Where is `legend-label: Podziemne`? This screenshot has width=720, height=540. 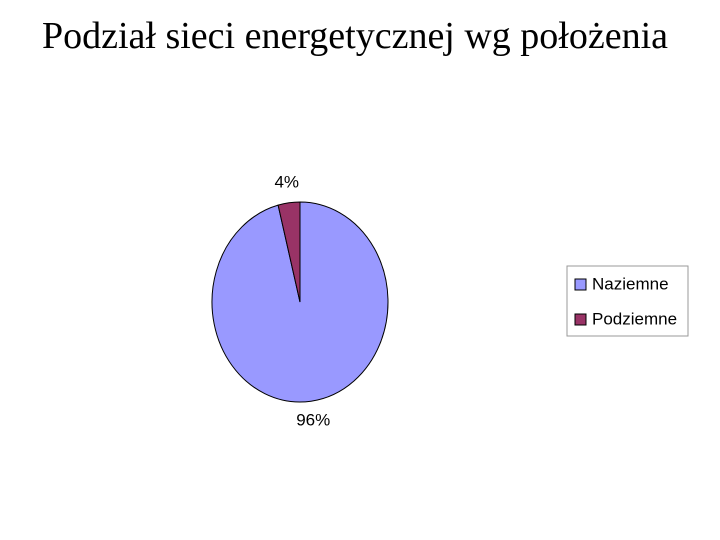
legend-label: Podziemne is located at coordinates (634, 318).